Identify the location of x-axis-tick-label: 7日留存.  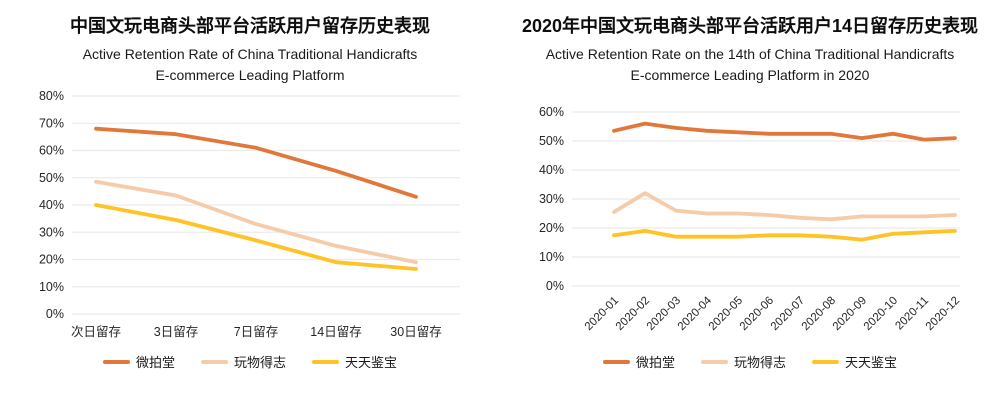
(256, 332).